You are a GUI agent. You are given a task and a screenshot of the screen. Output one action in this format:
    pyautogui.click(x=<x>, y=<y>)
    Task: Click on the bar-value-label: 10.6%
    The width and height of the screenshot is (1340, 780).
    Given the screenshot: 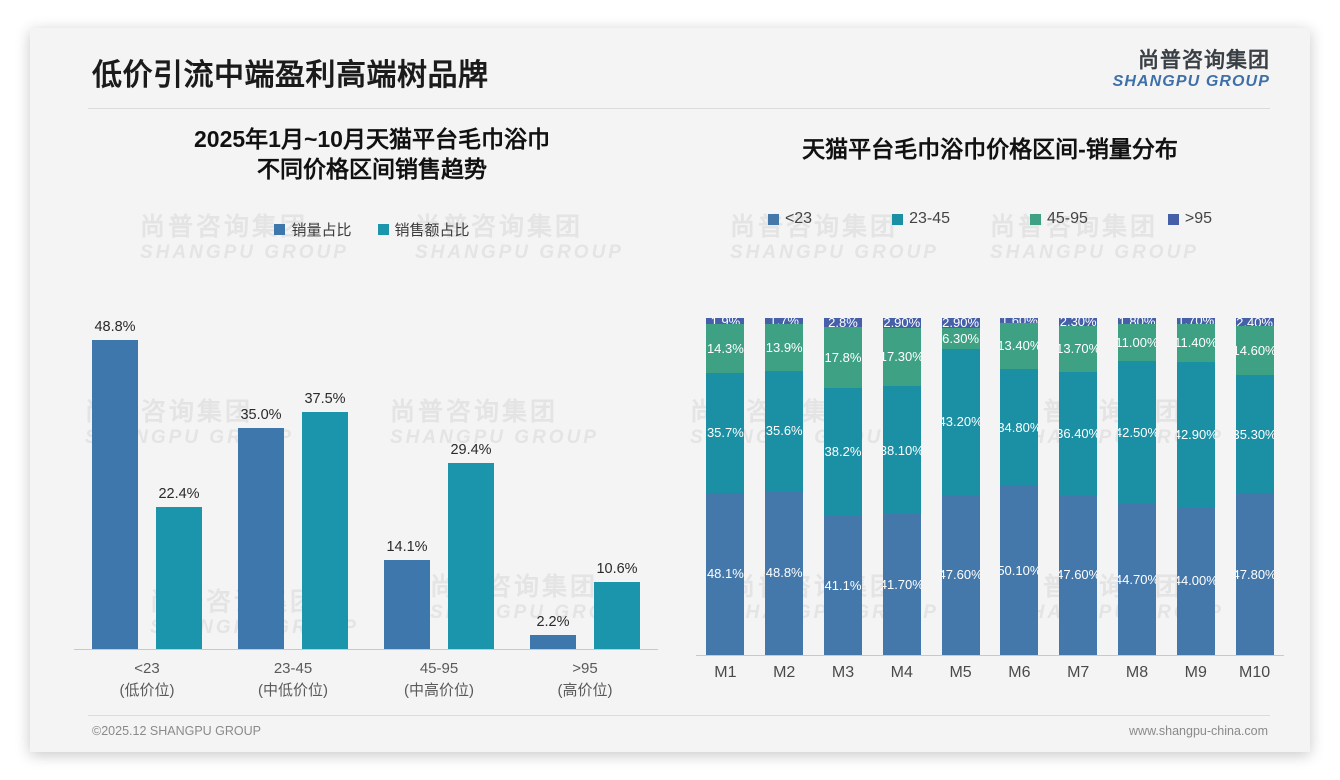 What is the action you would take?
    pyautogui.click(x=617, y=568)
    